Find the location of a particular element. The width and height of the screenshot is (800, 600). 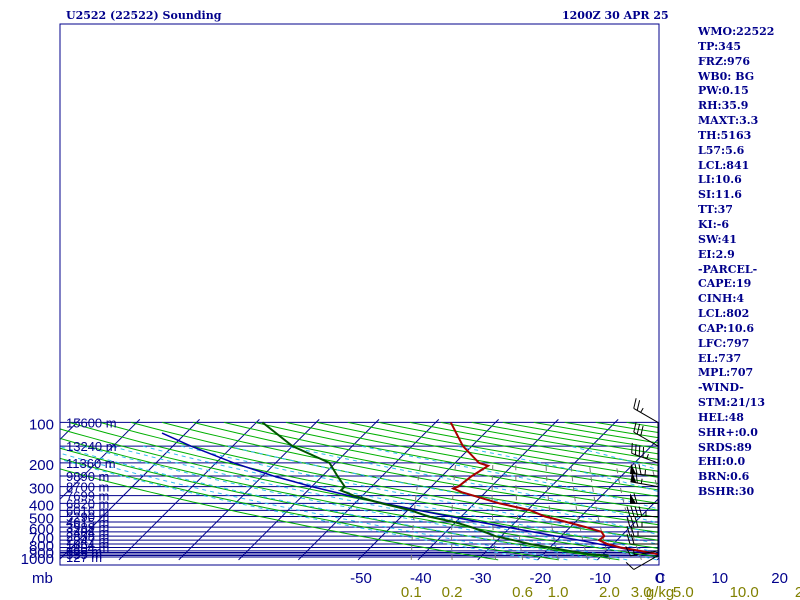

pressure-tick-label: 900 is located at coordinates (41, 553).